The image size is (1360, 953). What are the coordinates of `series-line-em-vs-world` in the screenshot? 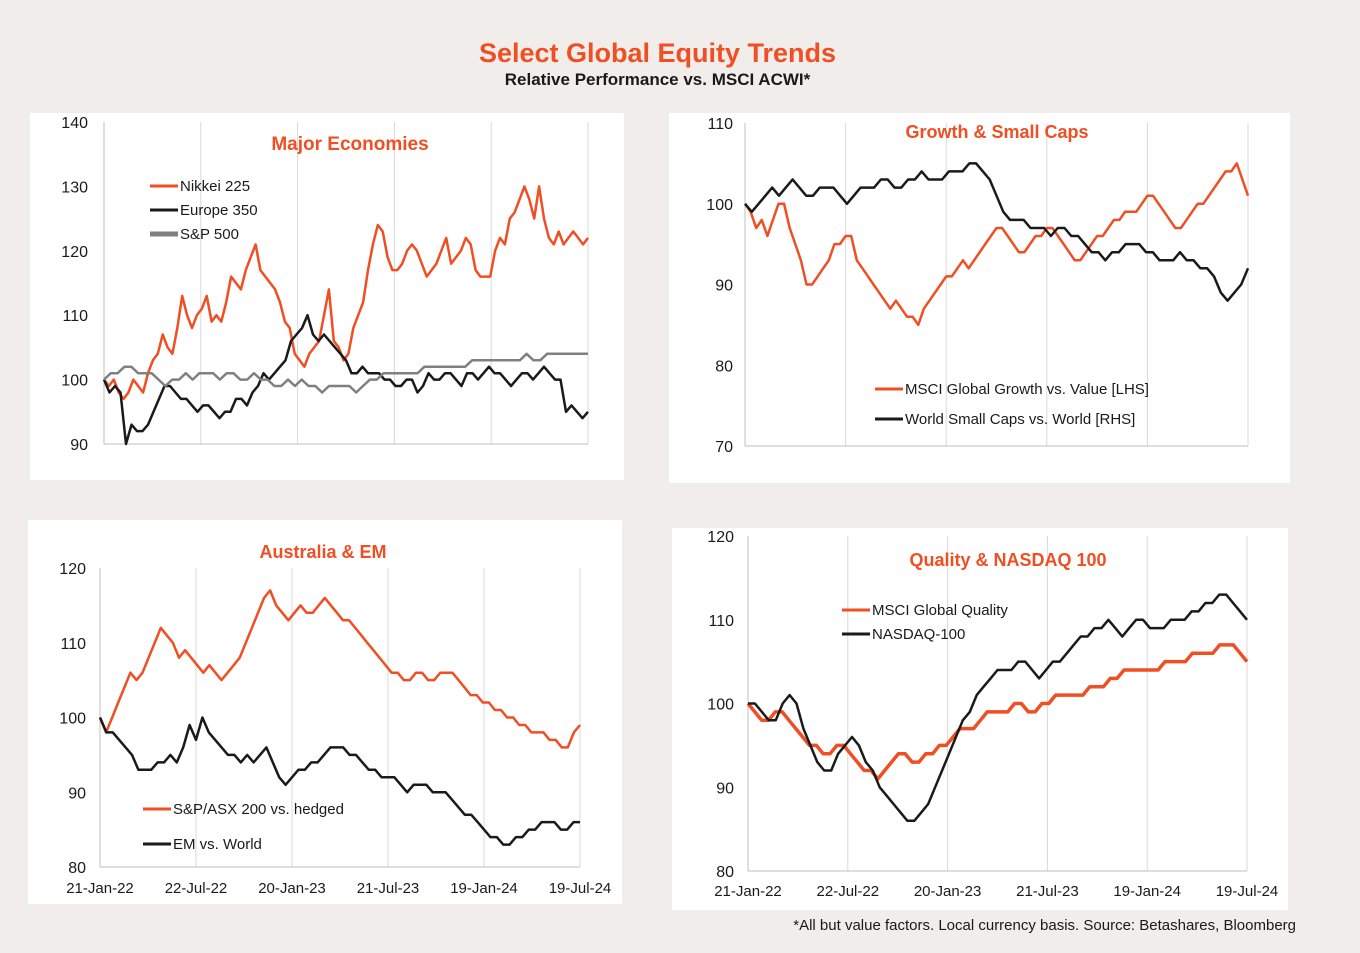 It's located at (339, 781).